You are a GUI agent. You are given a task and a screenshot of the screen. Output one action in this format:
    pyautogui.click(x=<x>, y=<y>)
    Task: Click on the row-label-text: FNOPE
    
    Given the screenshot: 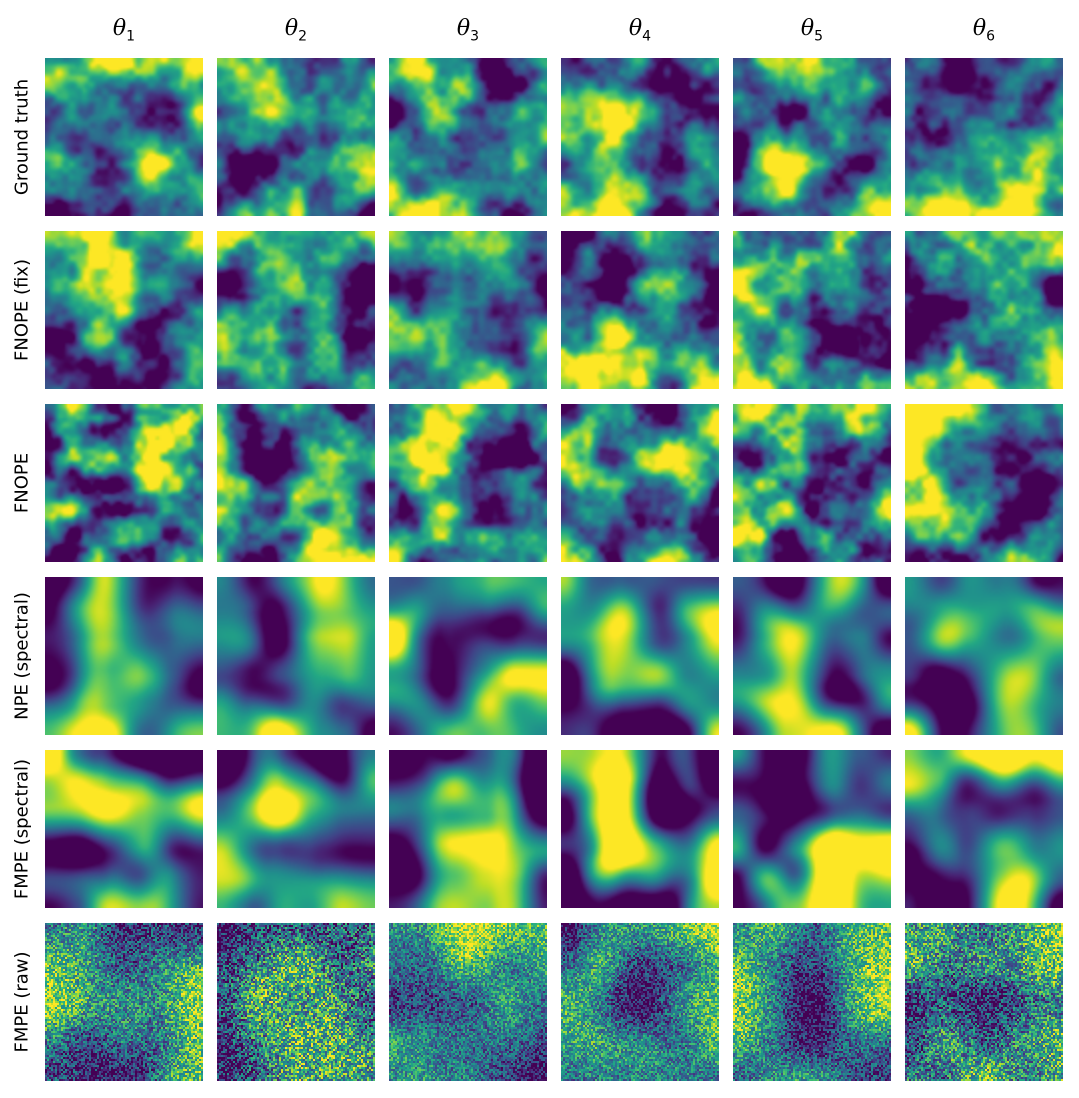 What is the action you would take?
    pyautogui.click(x=22, y=483)
    